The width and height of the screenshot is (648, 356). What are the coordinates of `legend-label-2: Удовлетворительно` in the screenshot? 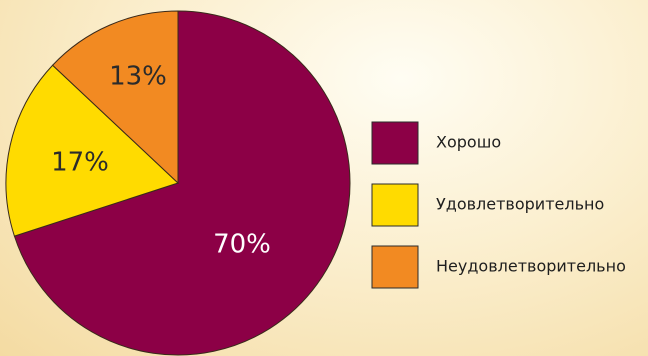 It's located at (520, 204).